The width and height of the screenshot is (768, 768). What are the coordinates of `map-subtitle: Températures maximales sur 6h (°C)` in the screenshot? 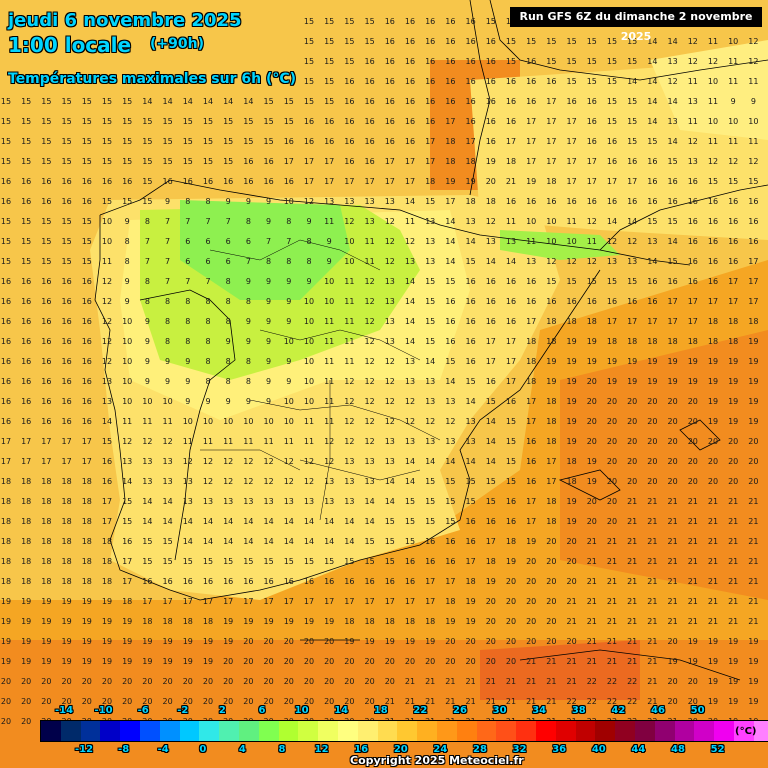 It's located at (152, 79).